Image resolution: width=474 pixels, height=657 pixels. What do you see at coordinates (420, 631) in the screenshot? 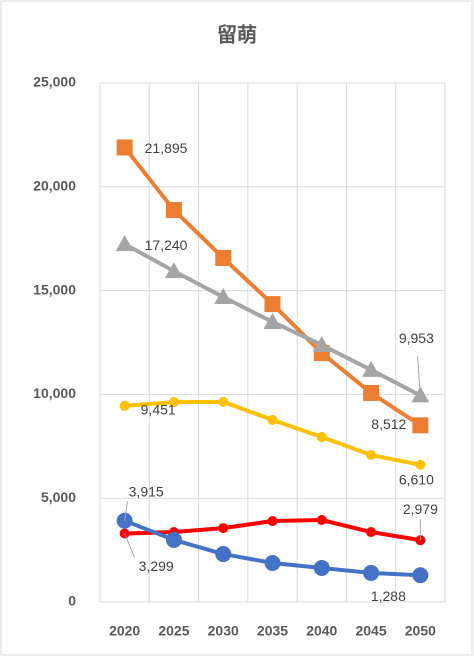
I see `x-tick-label: 2050` at bounding box center [420, 631].